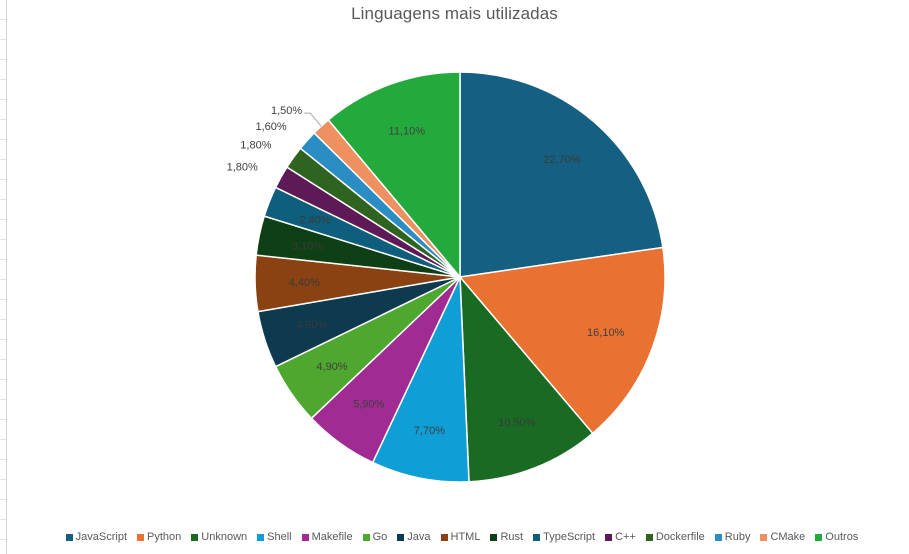 This screenshot has width=909, height=554. Describe the element at coordinates (562, 160) in the screenshot. I see `data-label-javascript: 22,70%` at that location.